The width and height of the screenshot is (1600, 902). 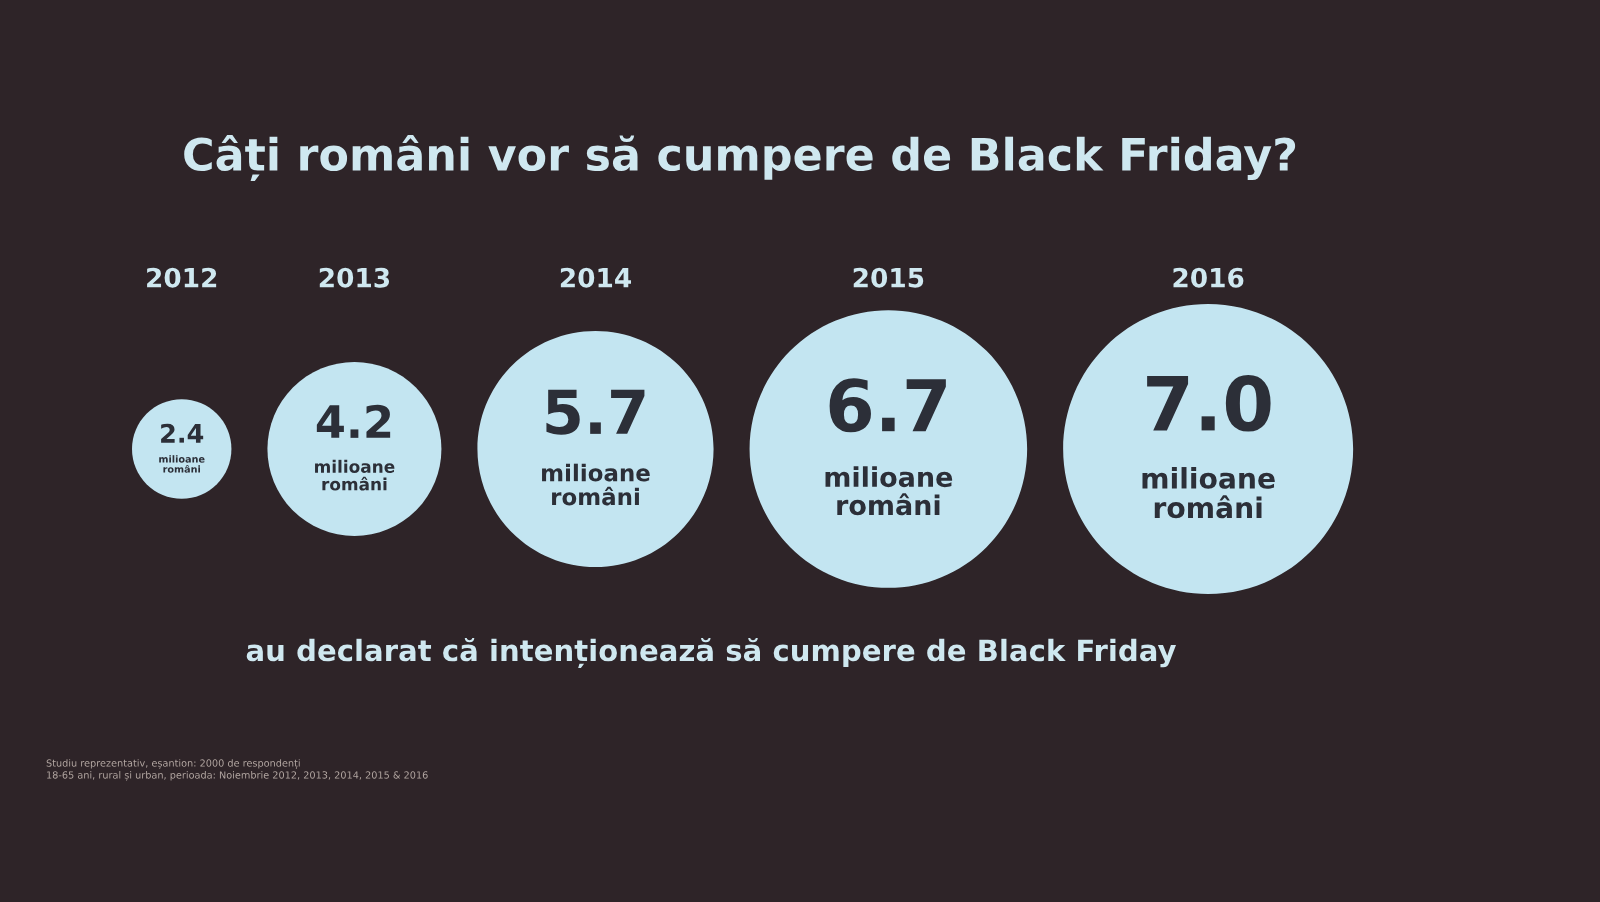 What do you see at coordinates (237, 770) in the screenshot?
I see `text: Studiu reprezentativ, eșantion: 2000 de respondenți 18-65 ani, rural și urban, perioada: Noiembrie 2012, 2013, 2014, 2015 & 2016` at bounding box center [237, 770].